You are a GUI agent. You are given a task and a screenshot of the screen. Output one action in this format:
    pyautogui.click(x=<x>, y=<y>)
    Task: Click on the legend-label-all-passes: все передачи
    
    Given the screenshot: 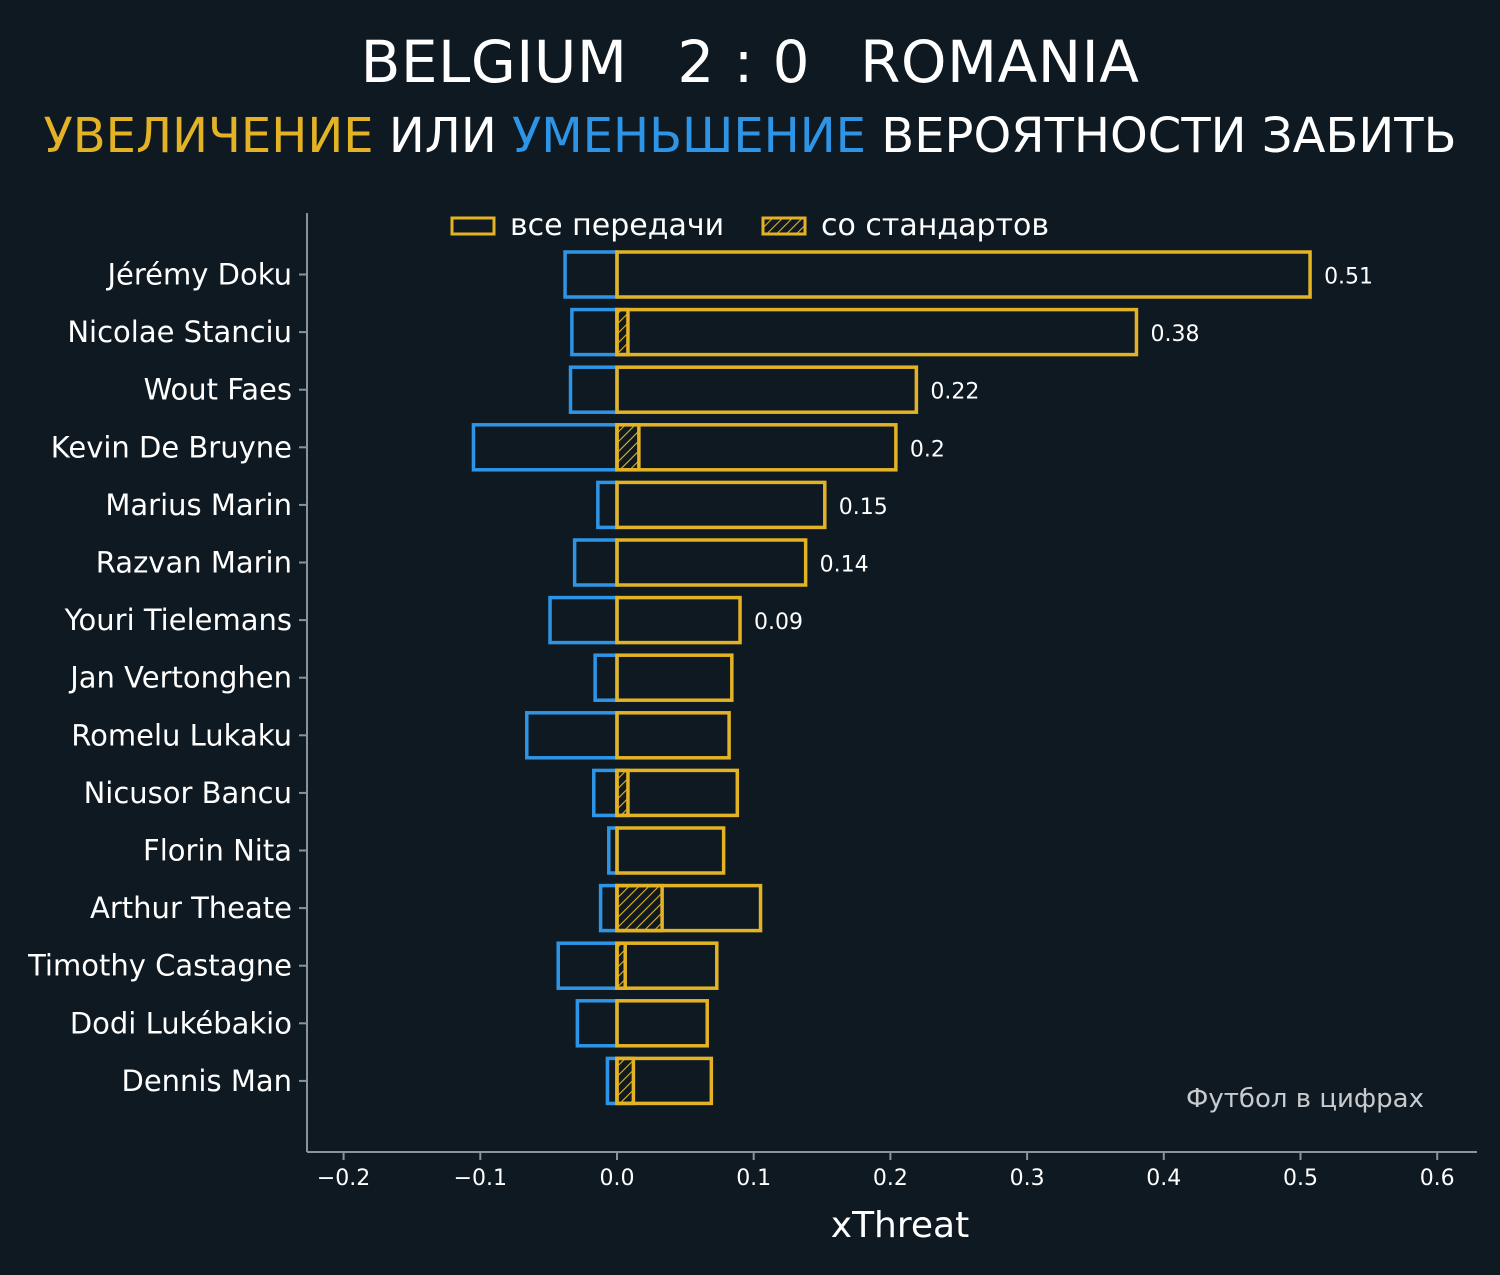 What is the action you would take?
    pyautogui.click(x=617, y=225)
    